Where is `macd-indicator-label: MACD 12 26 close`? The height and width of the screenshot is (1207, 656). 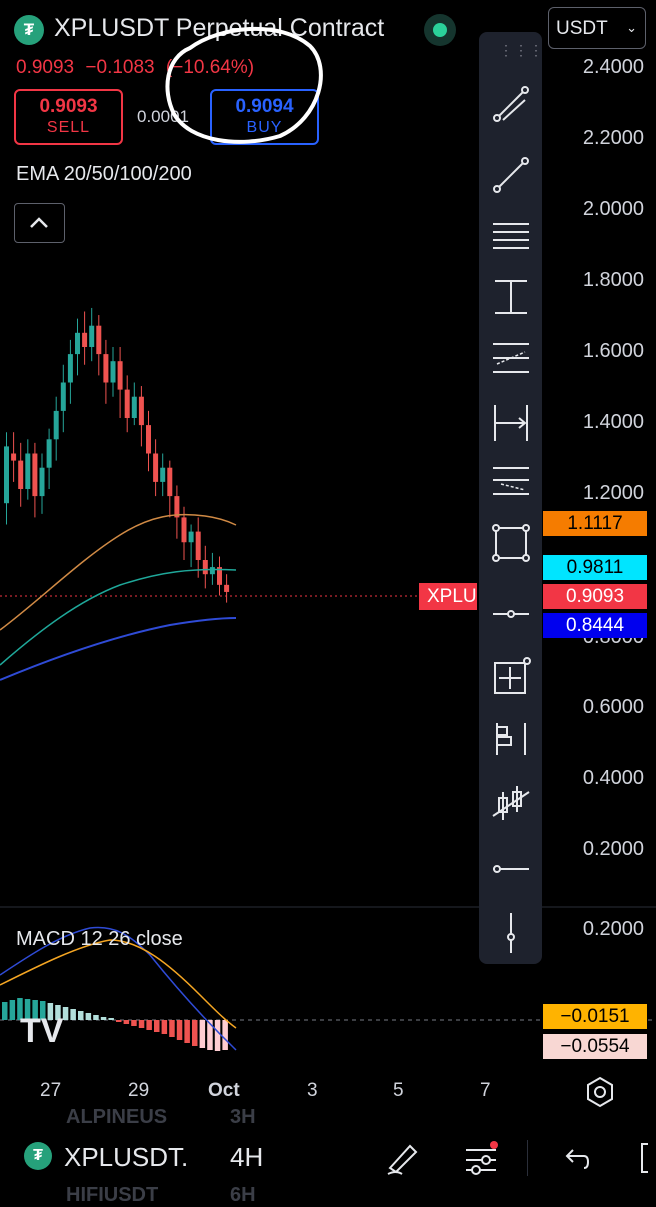 macd-indicator-label: MACD 12 26 close is located at coordinates (99, 939).